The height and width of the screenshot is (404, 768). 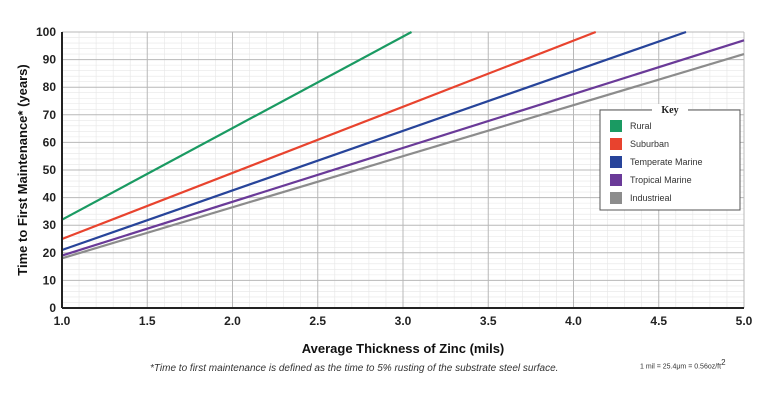 What do you see at coordinates (681, 367) in the screenshot?
I see `unit-note-text: 1 mil = 25.4μm = 0.56oz/ft` at bounding box center [681, 367].